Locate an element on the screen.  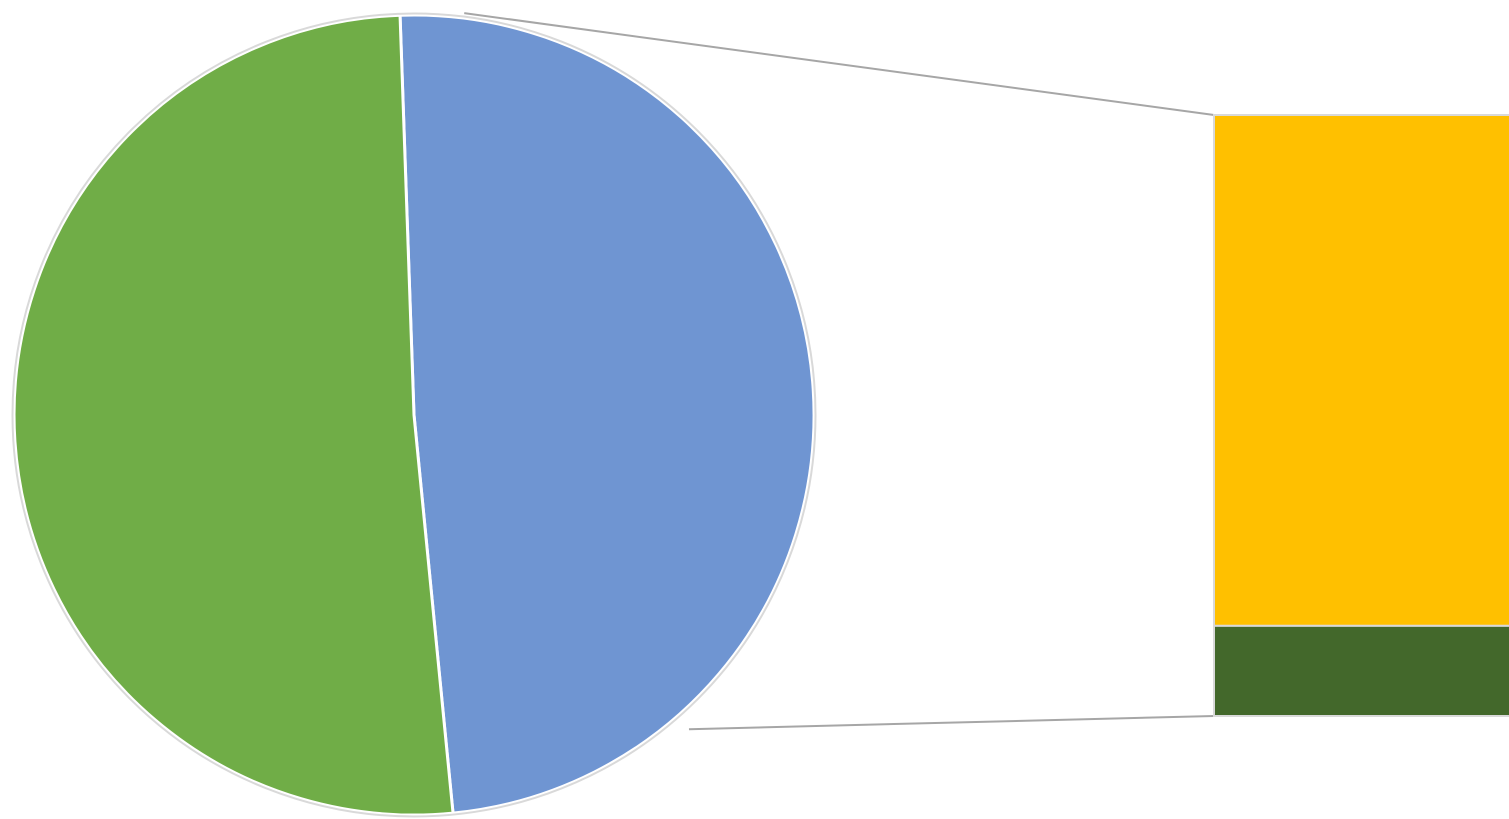
connector-line-bottom is located at coordinates (951, 723).